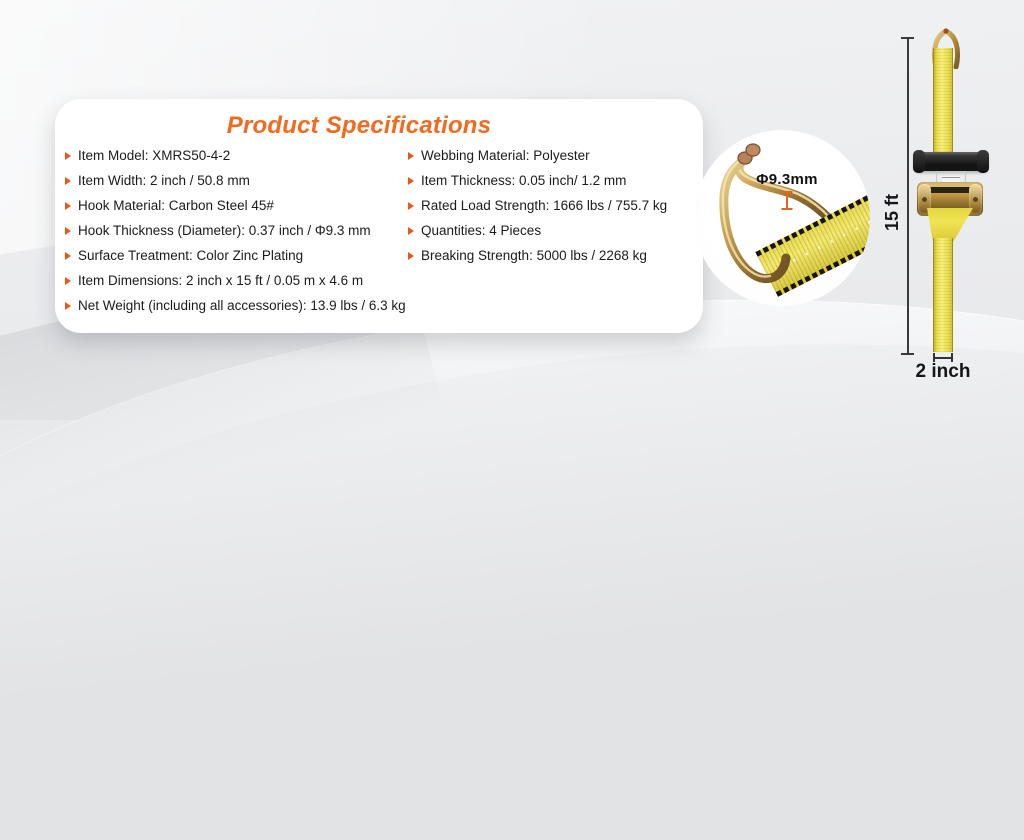 This screenshot has height=840, width=1024. I want to click on hook-detail-photo, so click(782, 218).